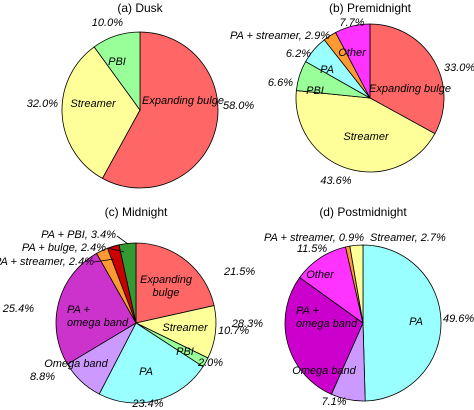 This screenshot has height=410, width=474. What do you see at coordinates (402, 323) in the screenshot?
I see `slice-postmidnight-pa` at bounding box center [402, 323].